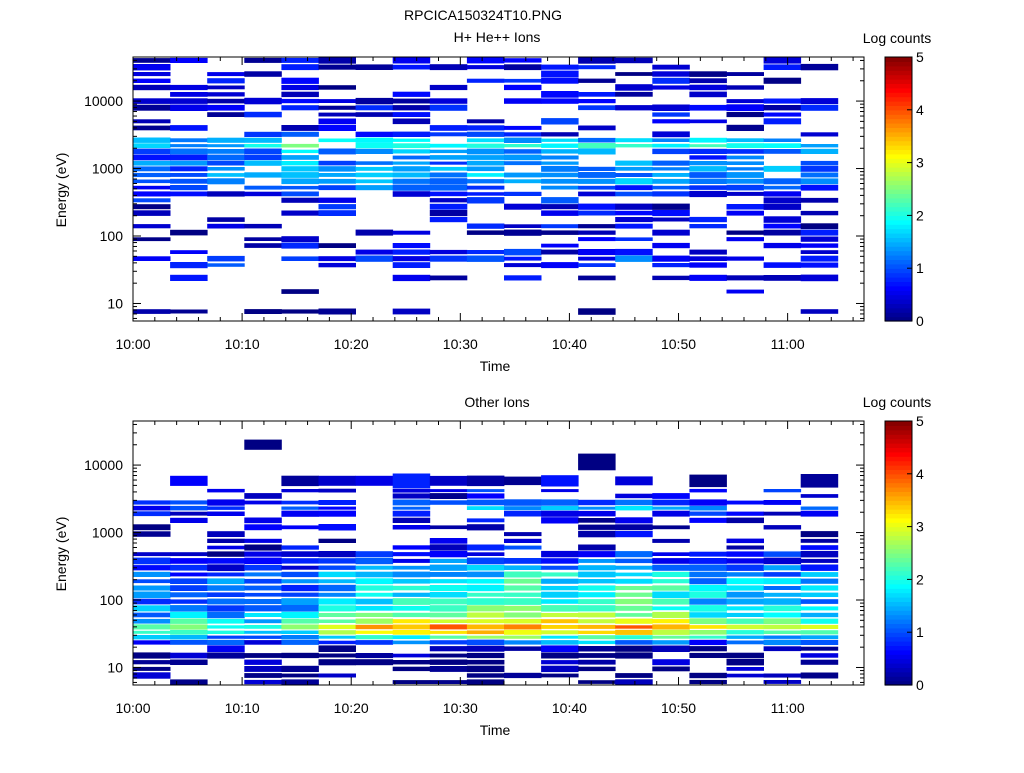 The image size is (1024, 773). What do you see at coordinates (920, 321) in the screenshot?
I see `colorbar-tick-label: 0` at bounding box center [920, 321].